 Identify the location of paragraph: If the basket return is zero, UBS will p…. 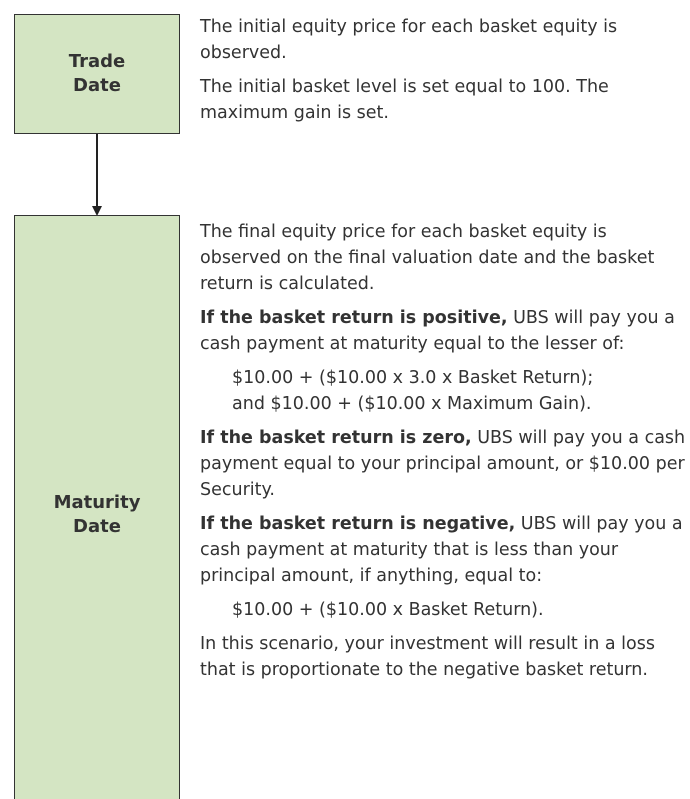
(444, 464).